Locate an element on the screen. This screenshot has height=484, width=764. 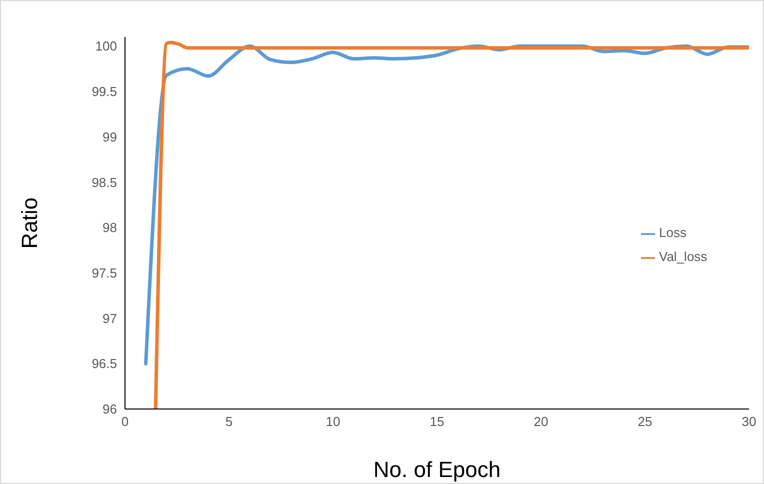
legend-label: Val_loss is located at coordinates (683, 256).